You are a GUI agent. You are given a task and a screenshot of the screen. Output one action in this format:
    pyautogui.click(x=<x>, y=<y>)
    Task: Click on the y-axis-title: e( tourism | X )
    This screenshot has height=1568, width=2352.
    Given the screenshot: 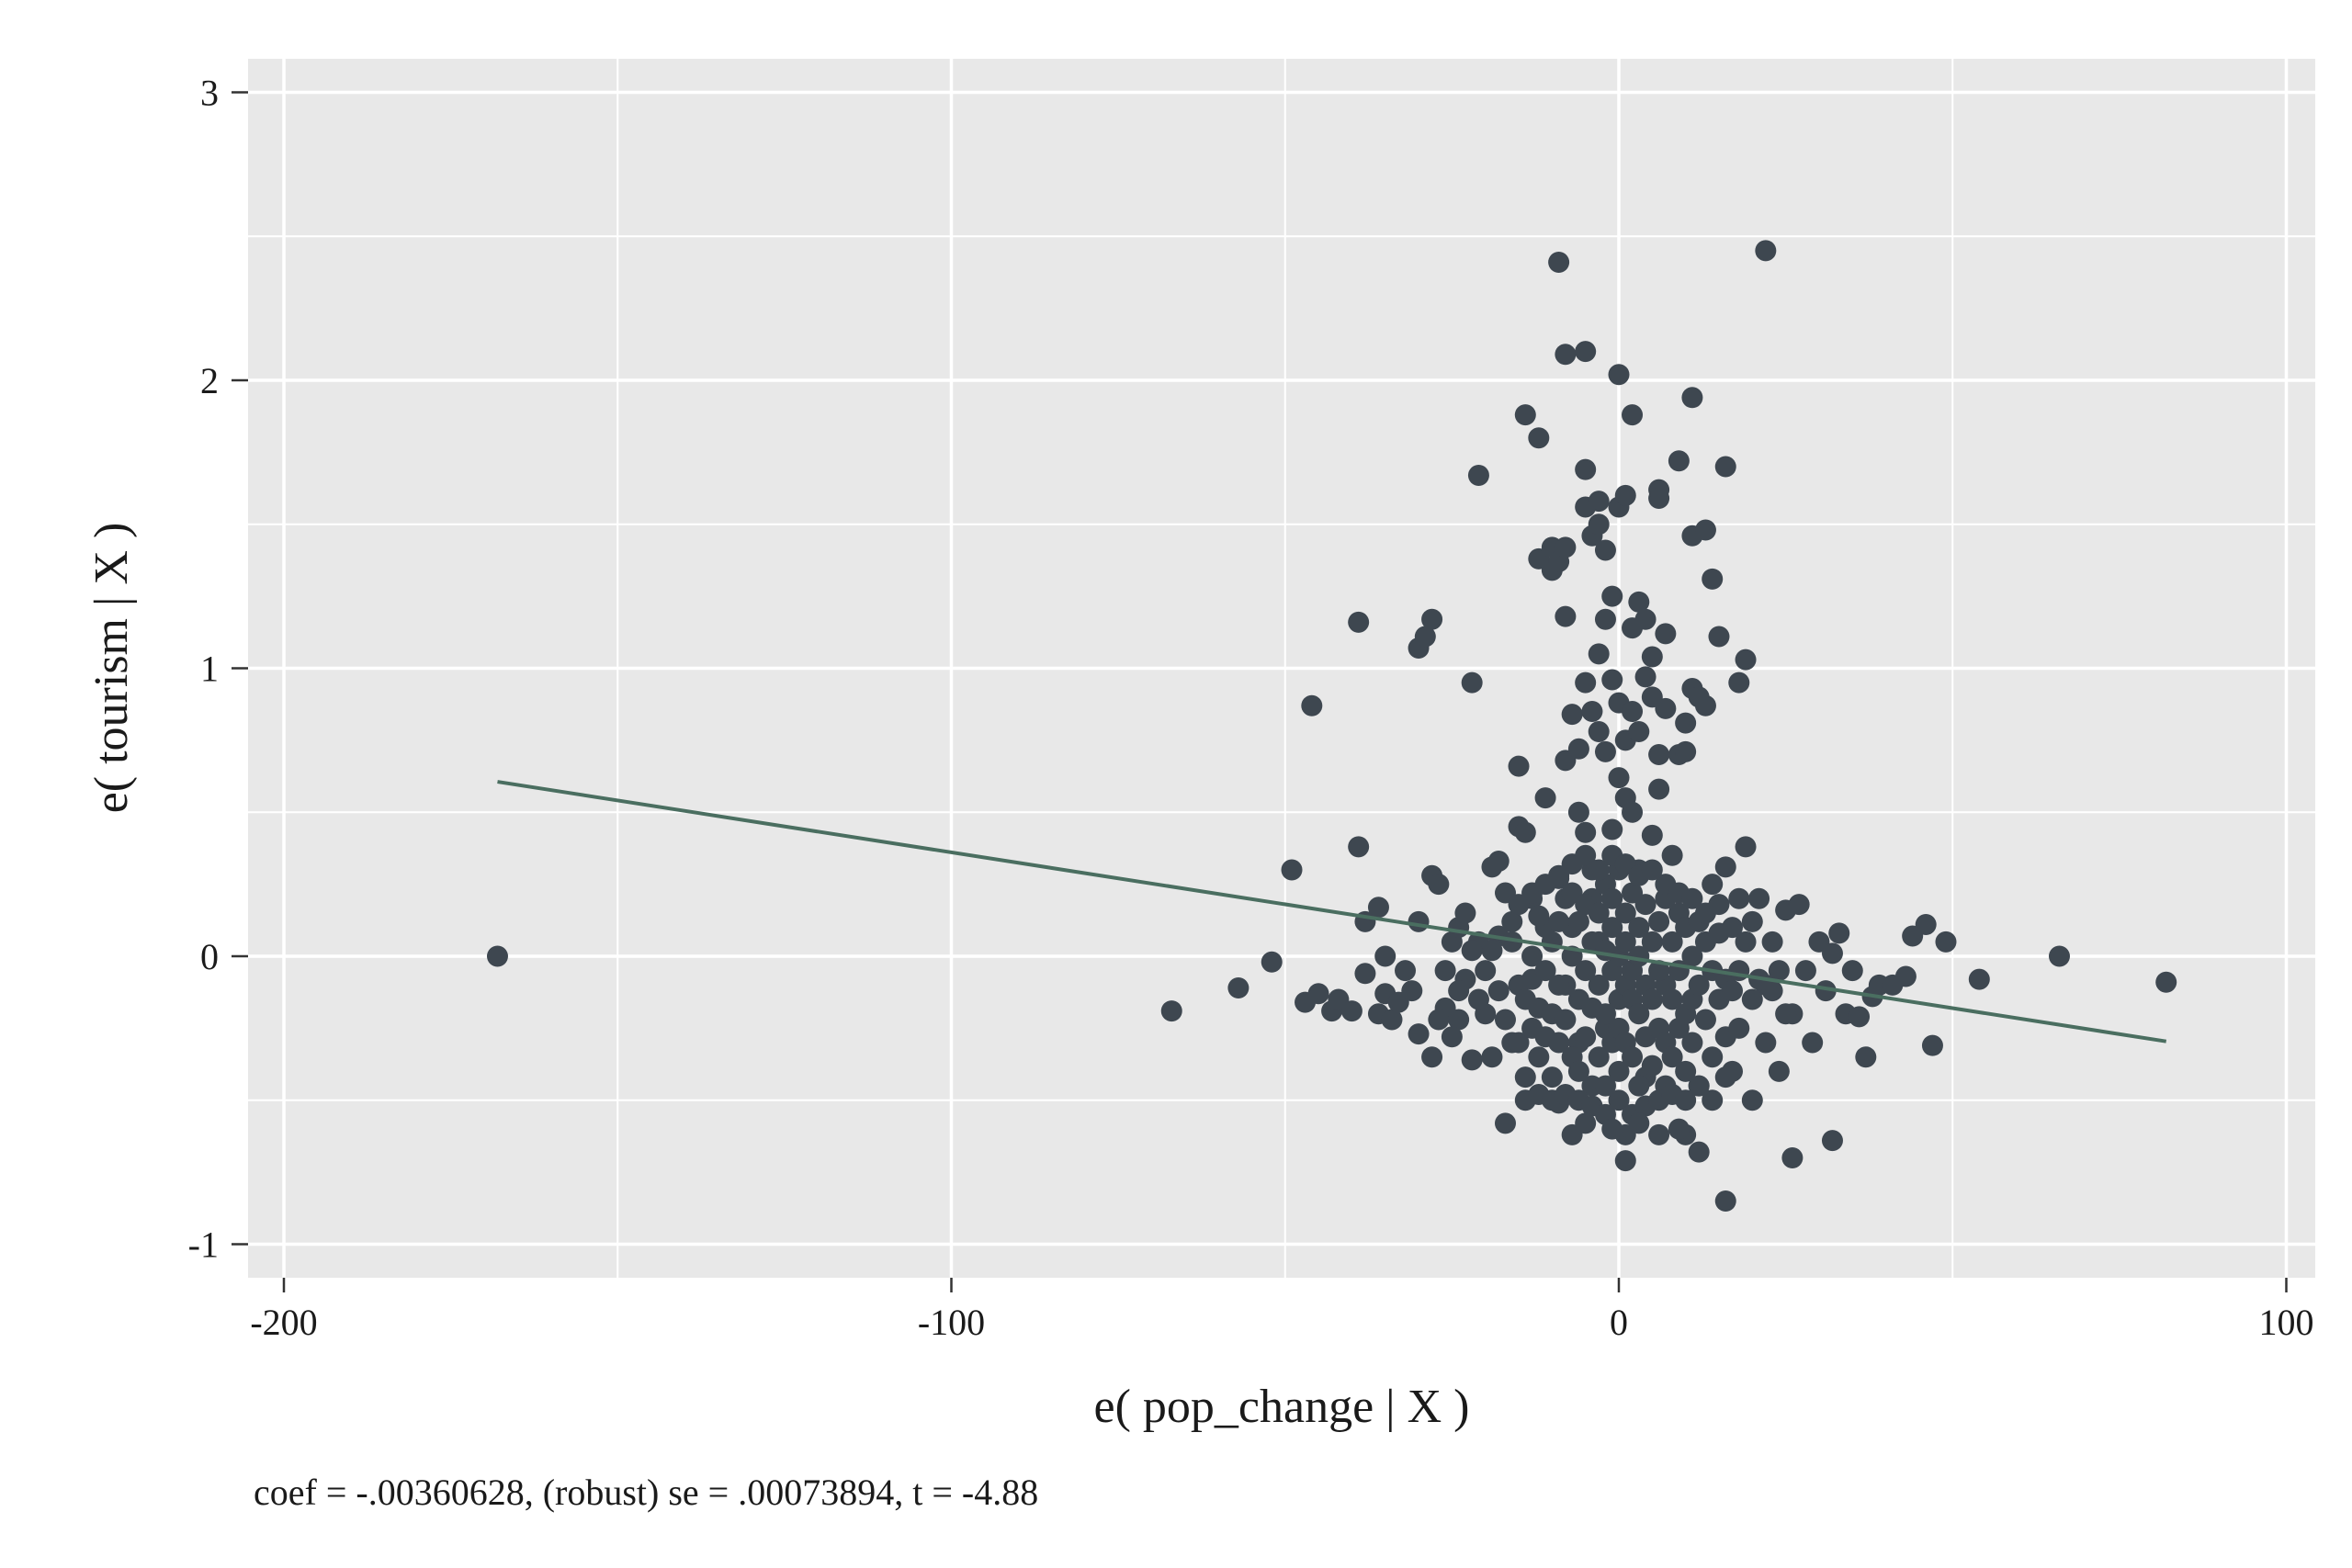 What is the action you would take?
    pyautogui.click(x=112, y=669)
    